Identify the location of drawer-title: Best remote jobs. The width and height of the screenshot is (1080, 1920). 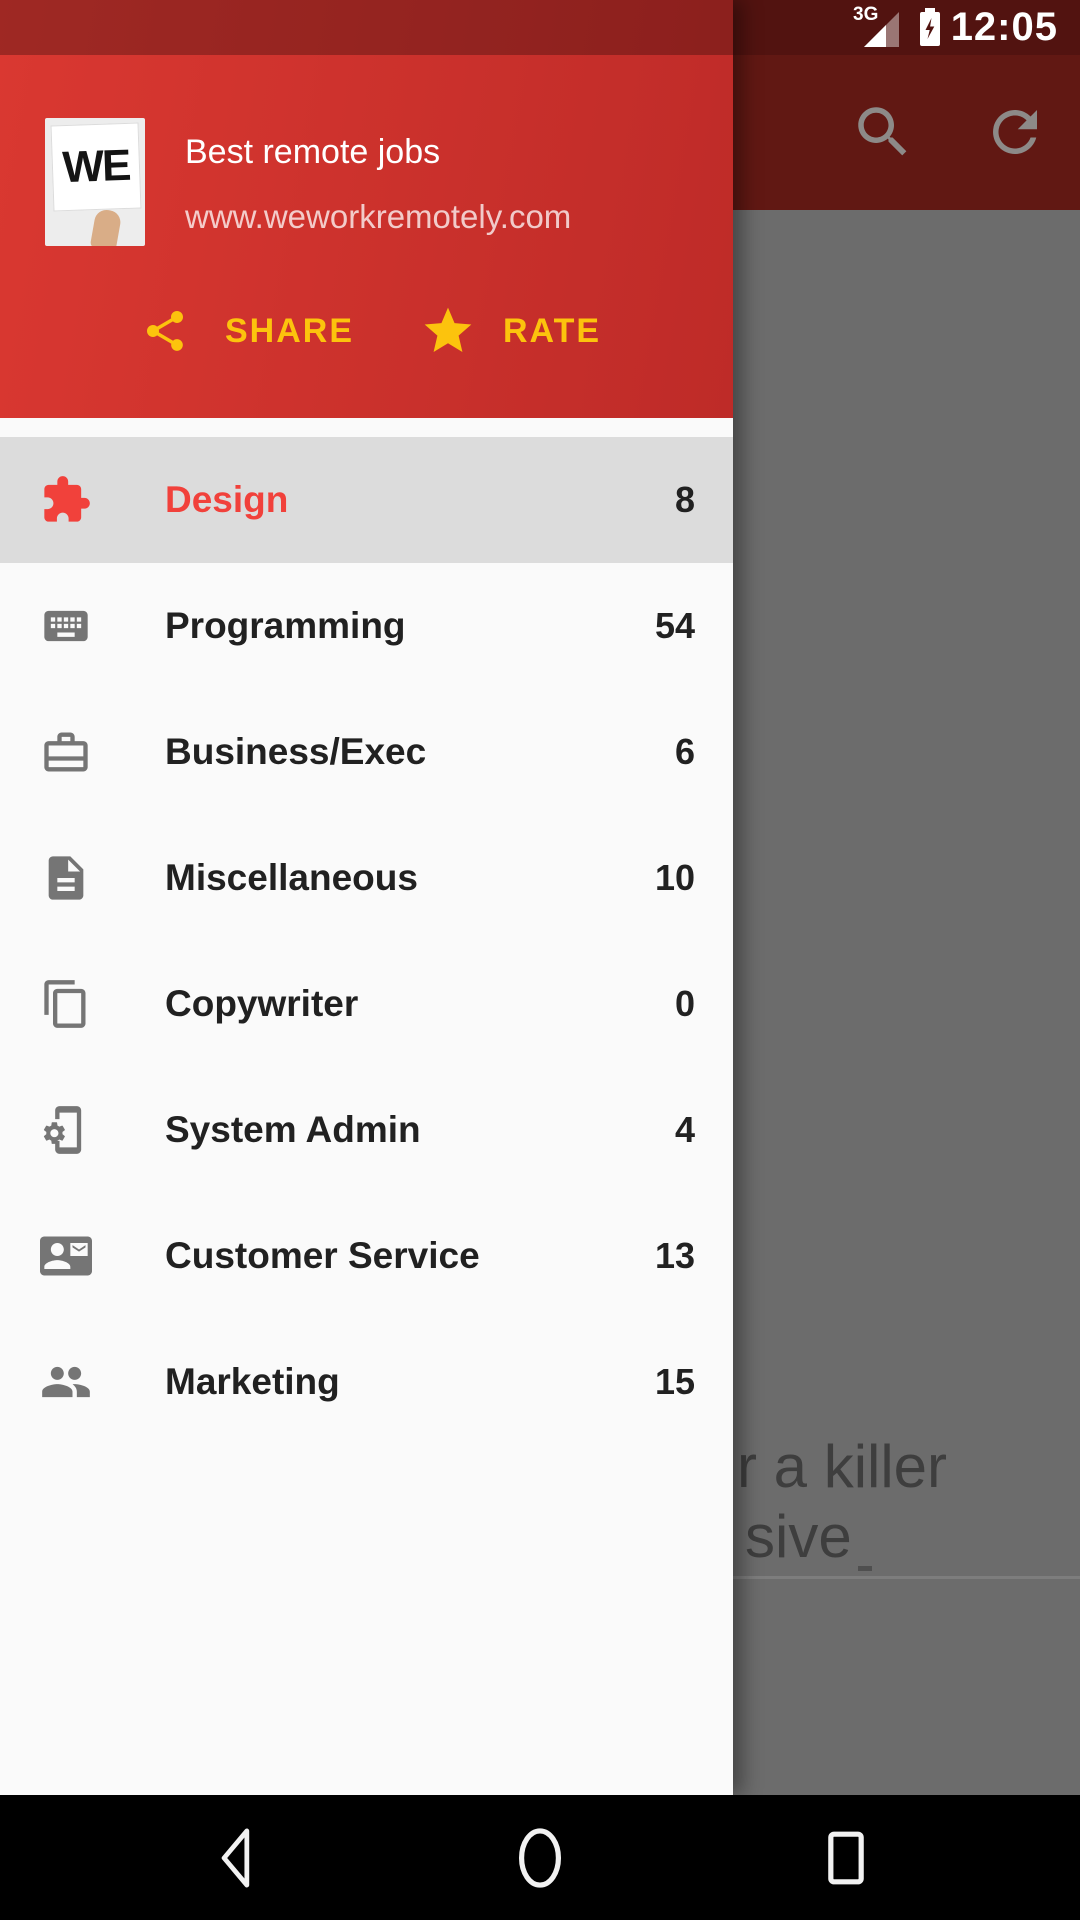
(313, 152).